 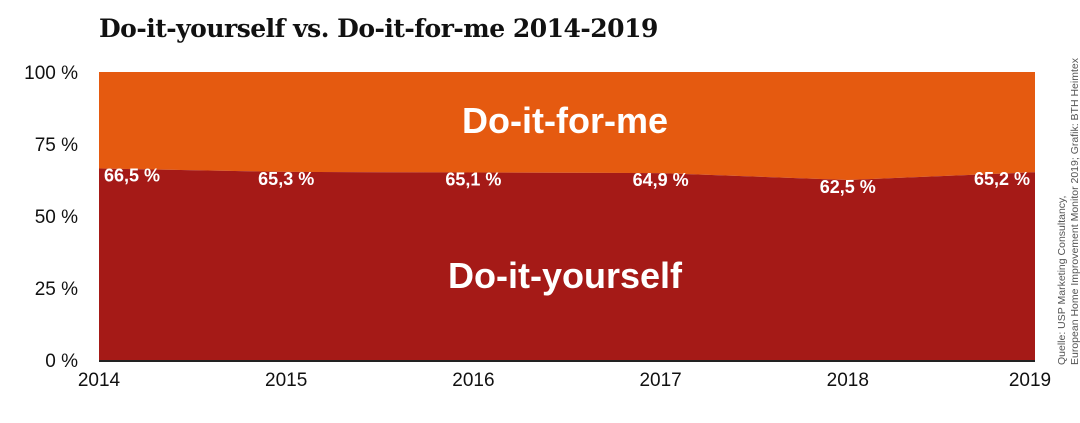 I want to click on data-label: 62,5 %, so click(x=848, y=187).